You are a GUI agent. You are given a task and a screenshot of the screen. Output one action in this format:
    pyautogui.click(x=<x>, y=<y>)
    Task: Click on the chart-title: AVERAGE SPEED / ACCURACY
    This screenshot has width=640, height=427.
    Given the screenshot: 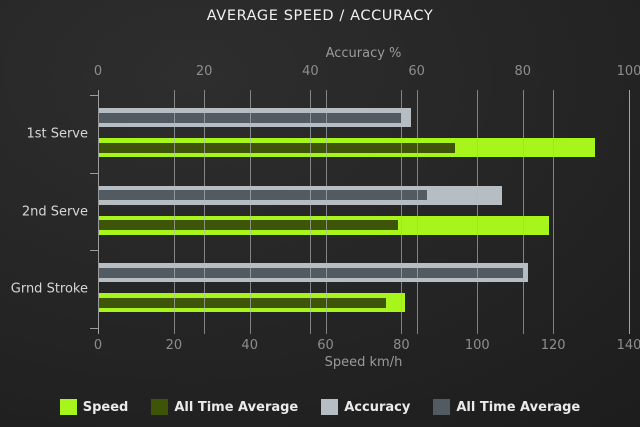 What is the action you would take?
    pyautogui.click(x=320, y=16)
    